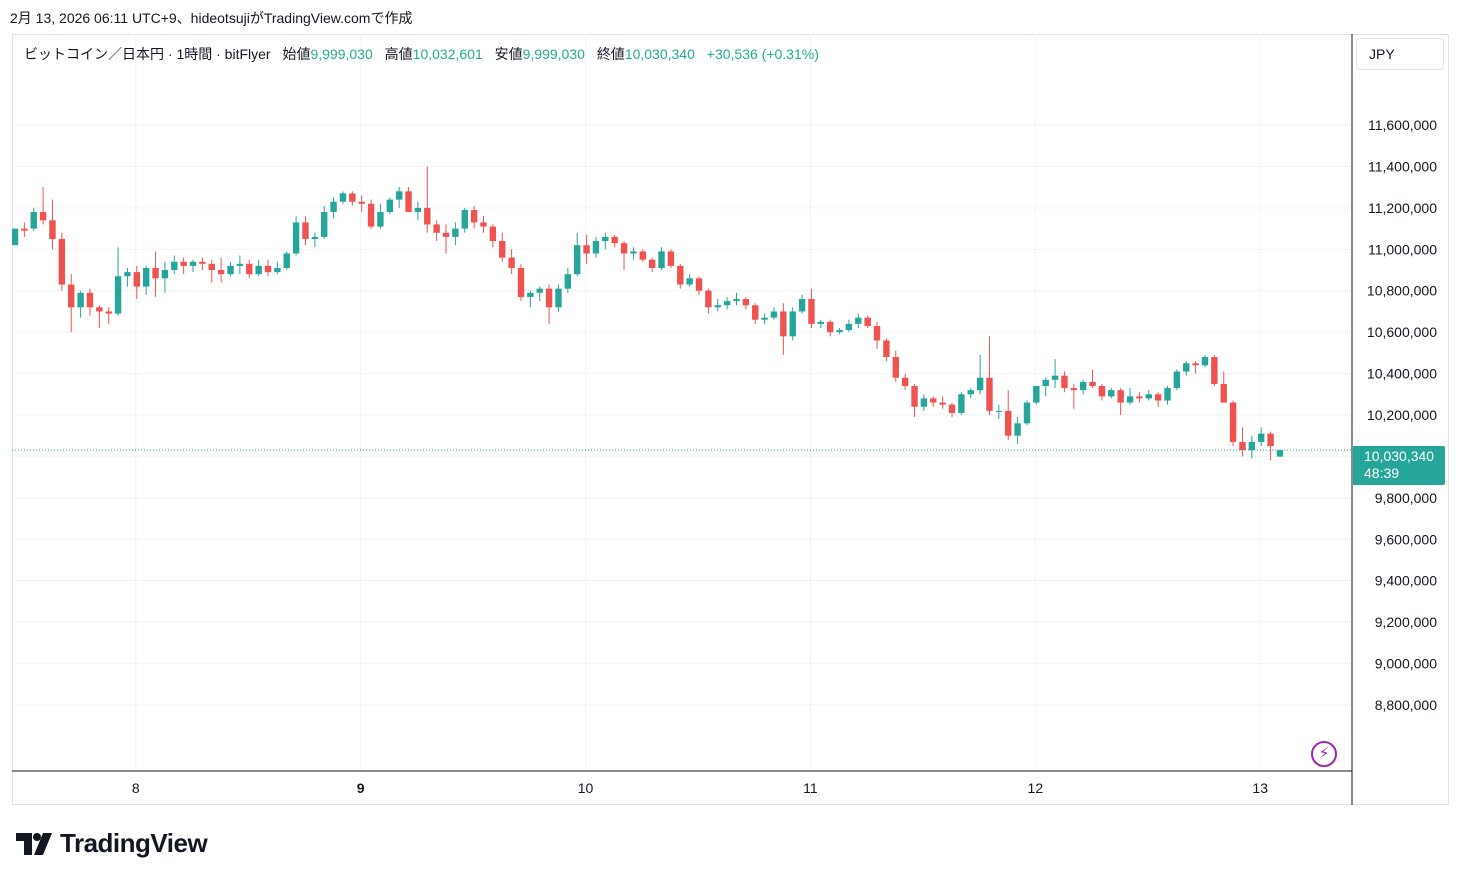  I want to click on last-price-tag: 10,030,340 48:39, so click(1399, 465).